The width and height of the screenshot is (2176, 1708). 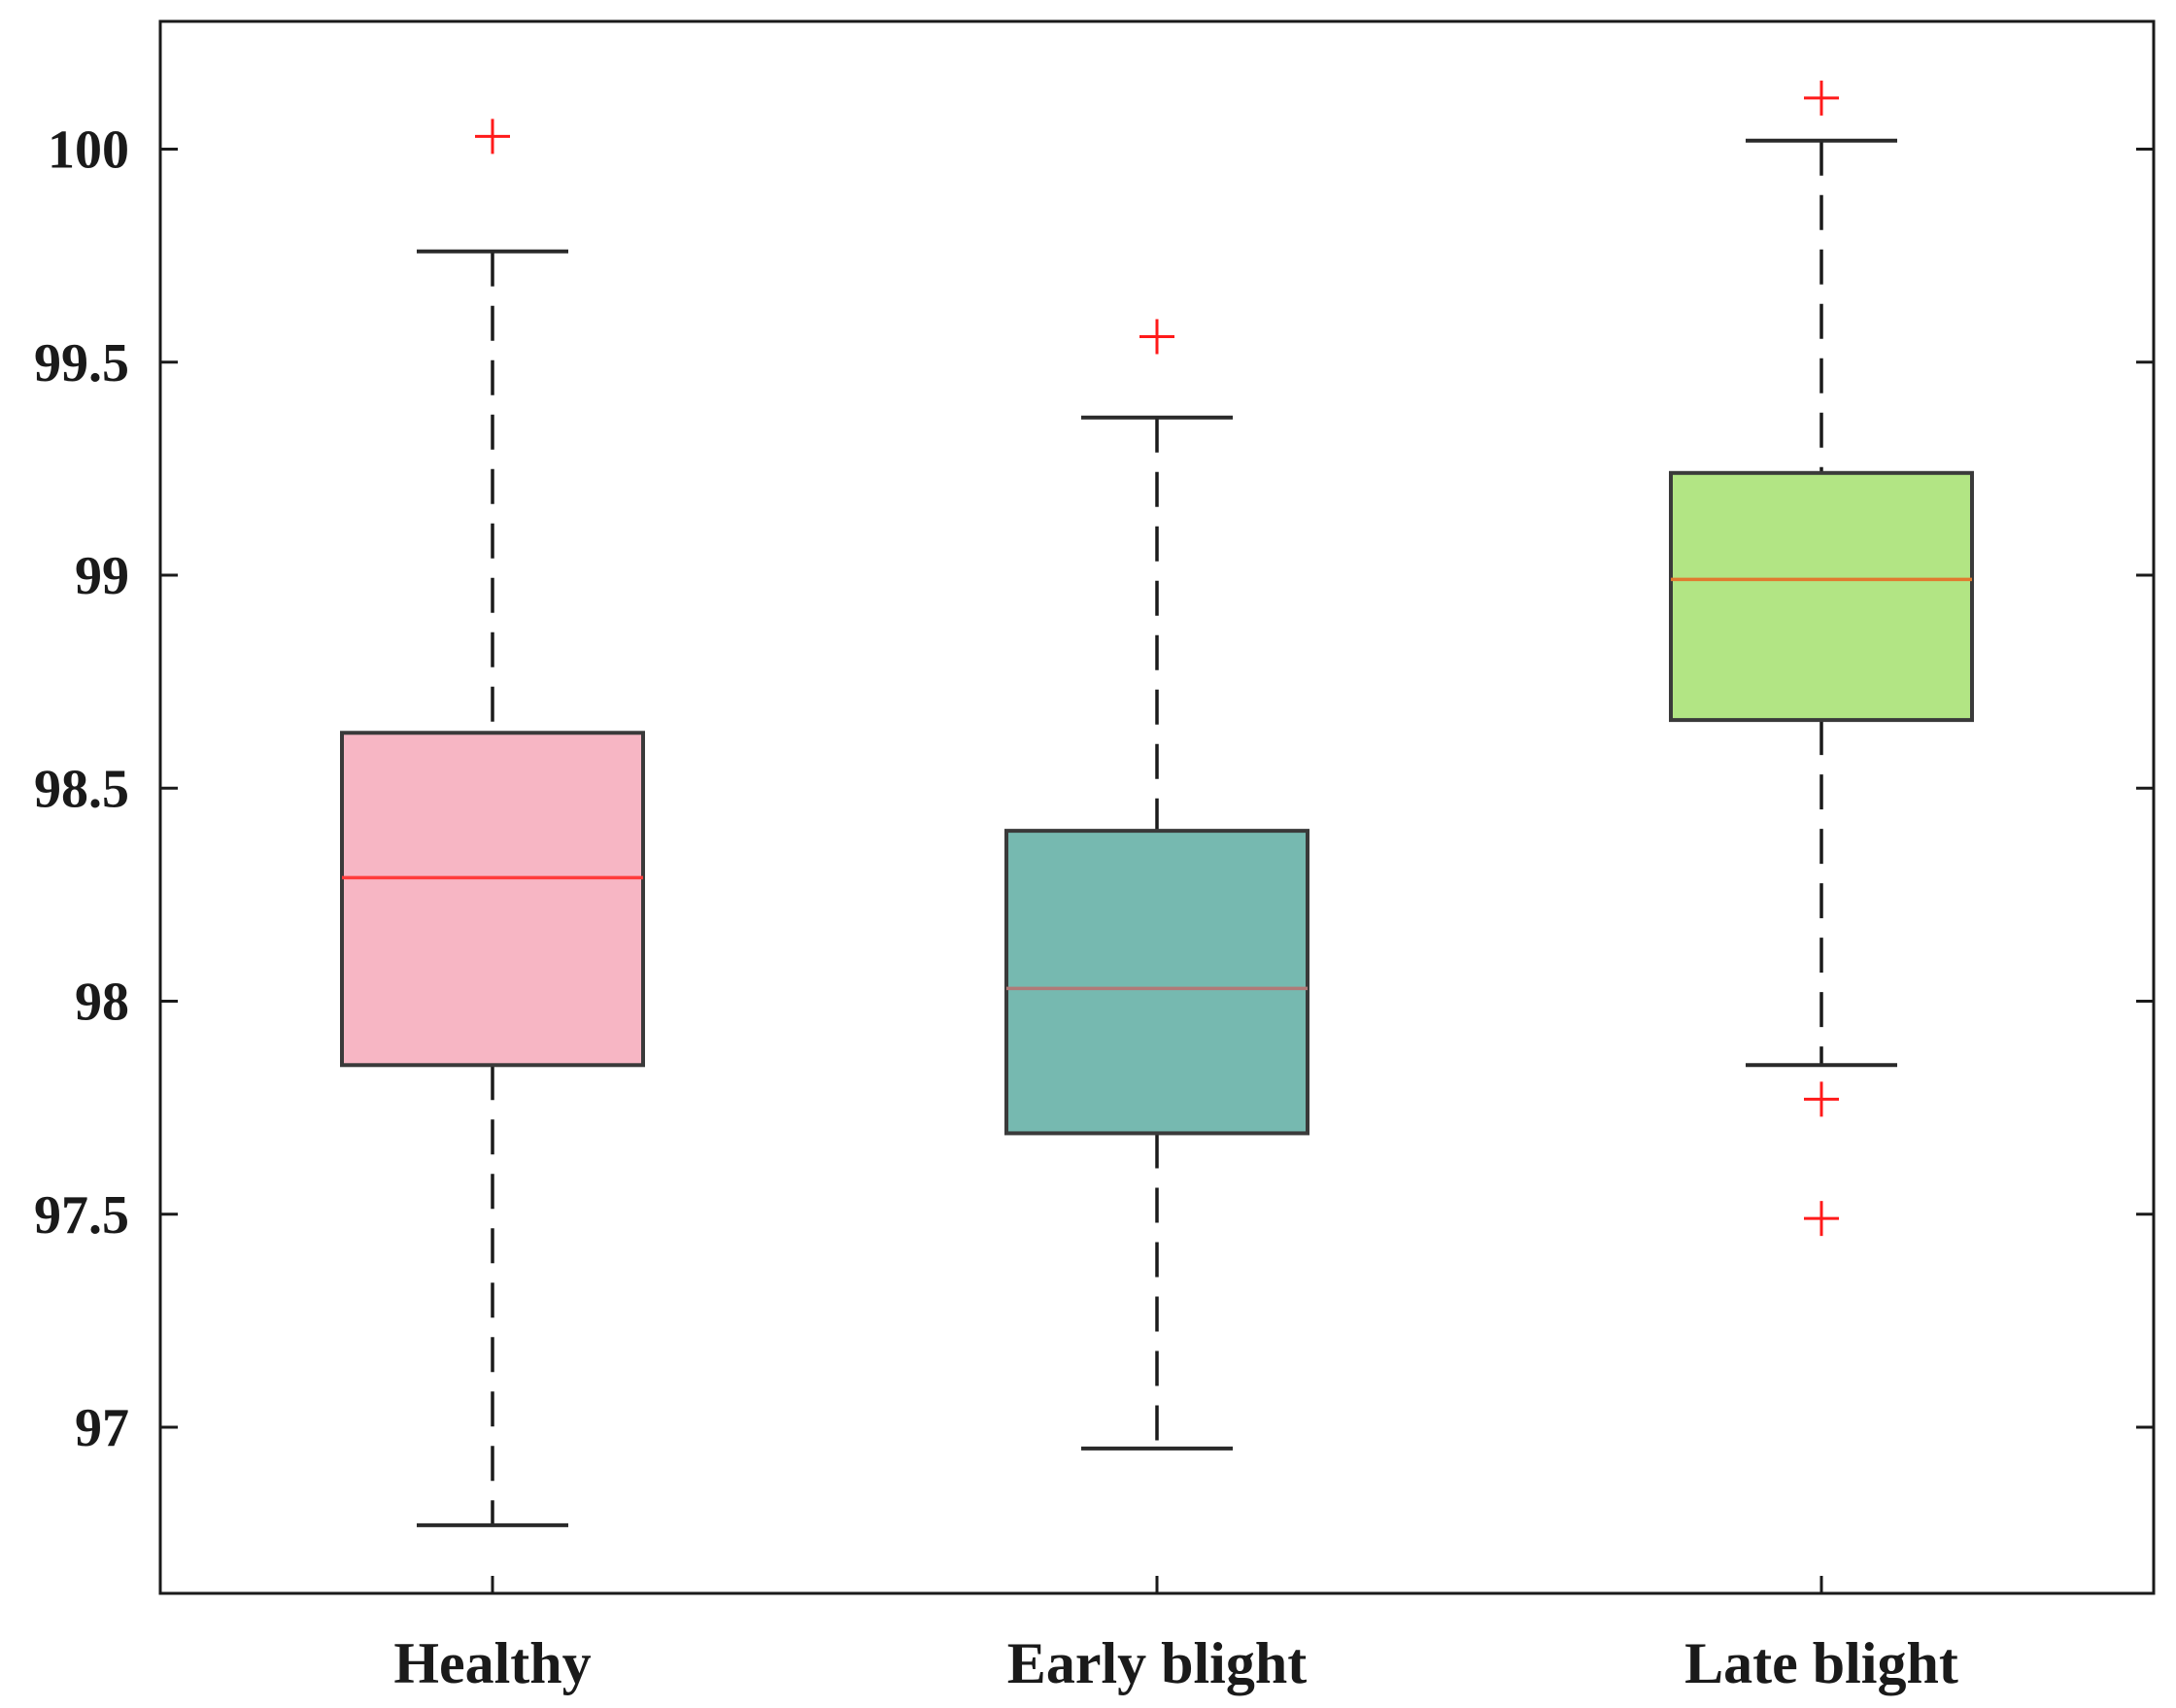 What do you see at coordinates (492, 1663) in the screenshot?
I see `x-category-label: Healthy` at bounding box center [492, 1663].